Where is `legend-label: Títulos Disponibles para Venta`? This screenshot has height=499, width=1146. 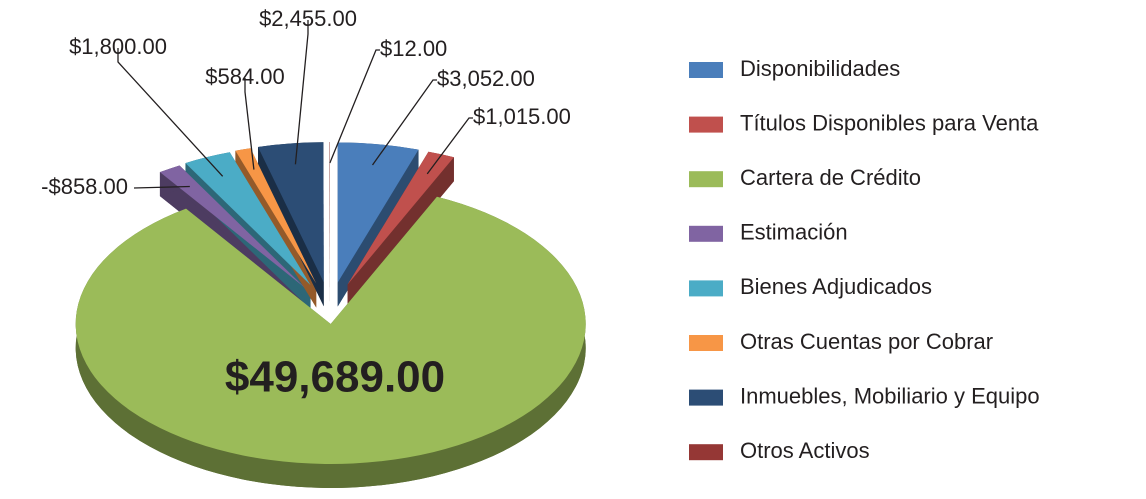 legend-label: Títulos Disponibles para Venta is located at coordinates (889, 122).